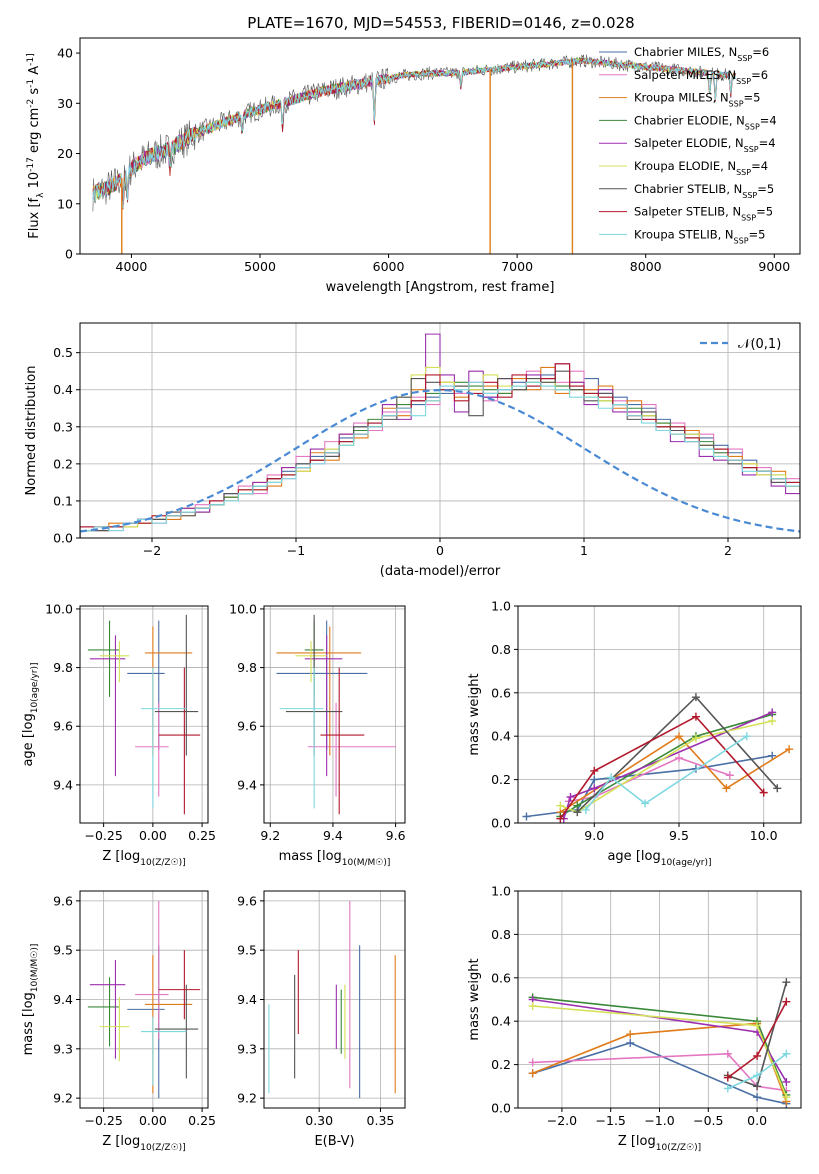 This screenshot has width=819, height=1174. Describe the element at coordinates (501, 1064) in the screenshot. I see `weight_vs_Z-ytick-label: 0.2` at that location.